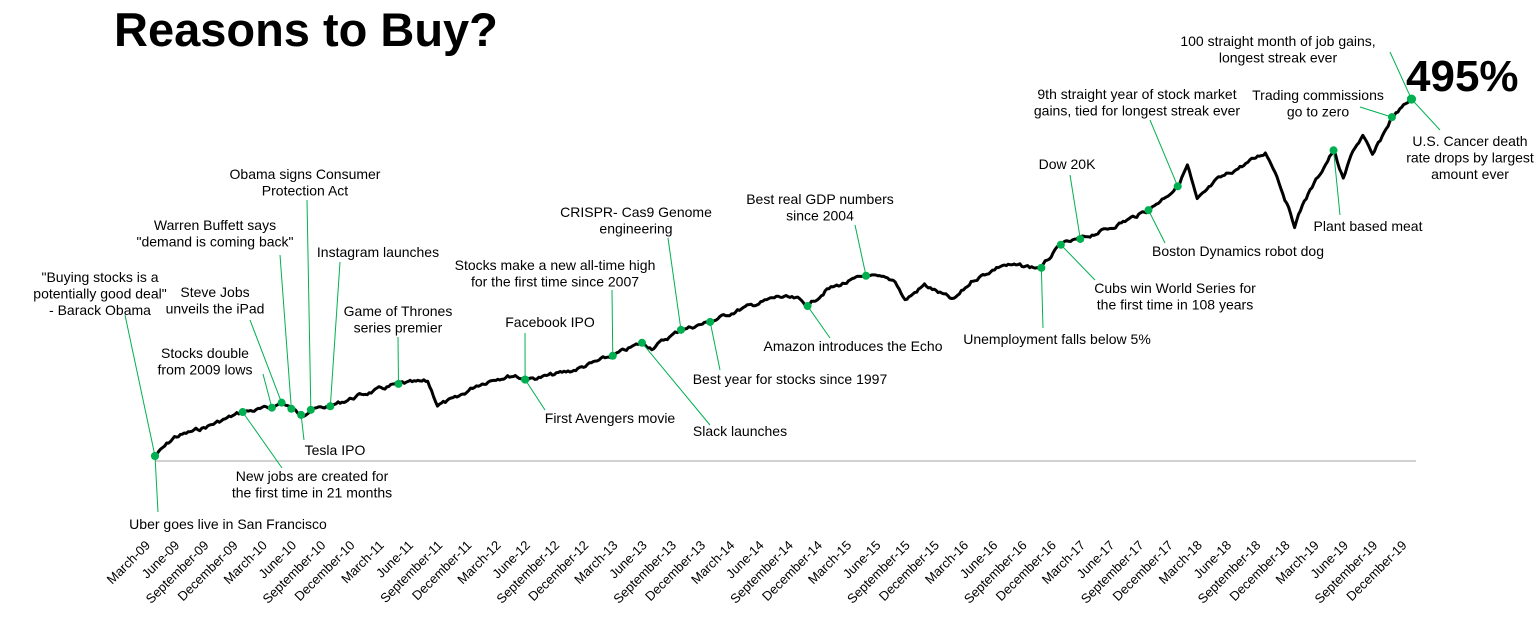  Describe the element at coordinates (550, 322) in the screenshot. I see `annotation-label: Facebook IPO` at that location.